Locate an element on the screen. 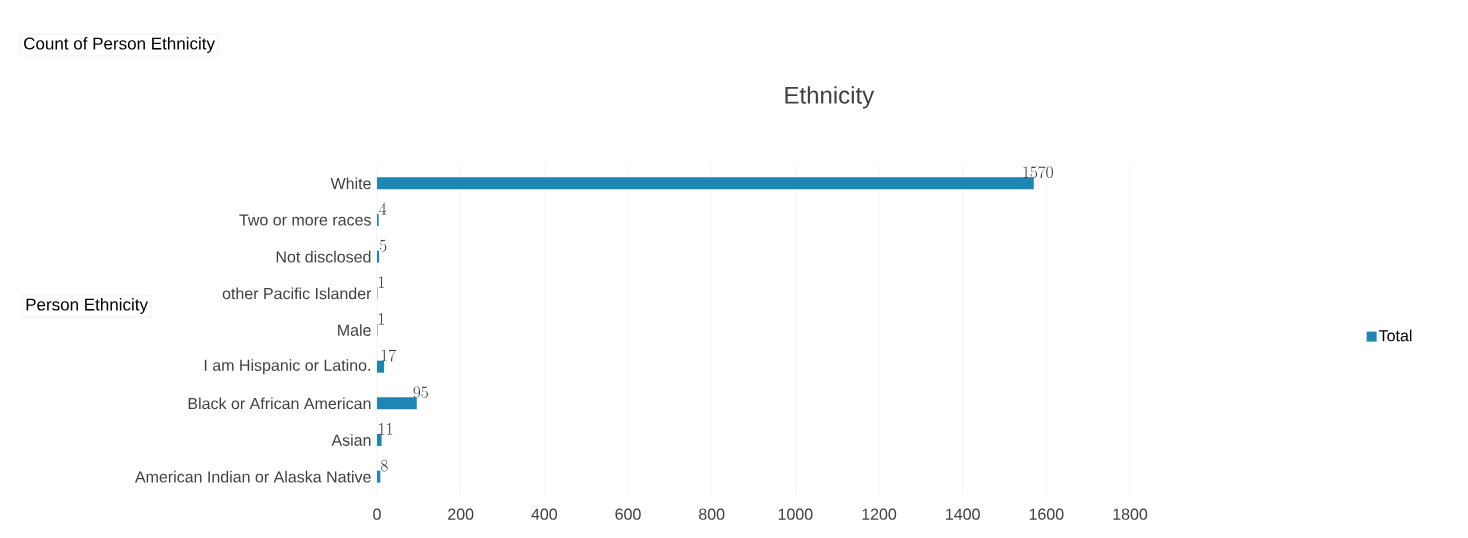 The image size is (1468, 538). data-label: 17 is located at coordinates (388, 355).